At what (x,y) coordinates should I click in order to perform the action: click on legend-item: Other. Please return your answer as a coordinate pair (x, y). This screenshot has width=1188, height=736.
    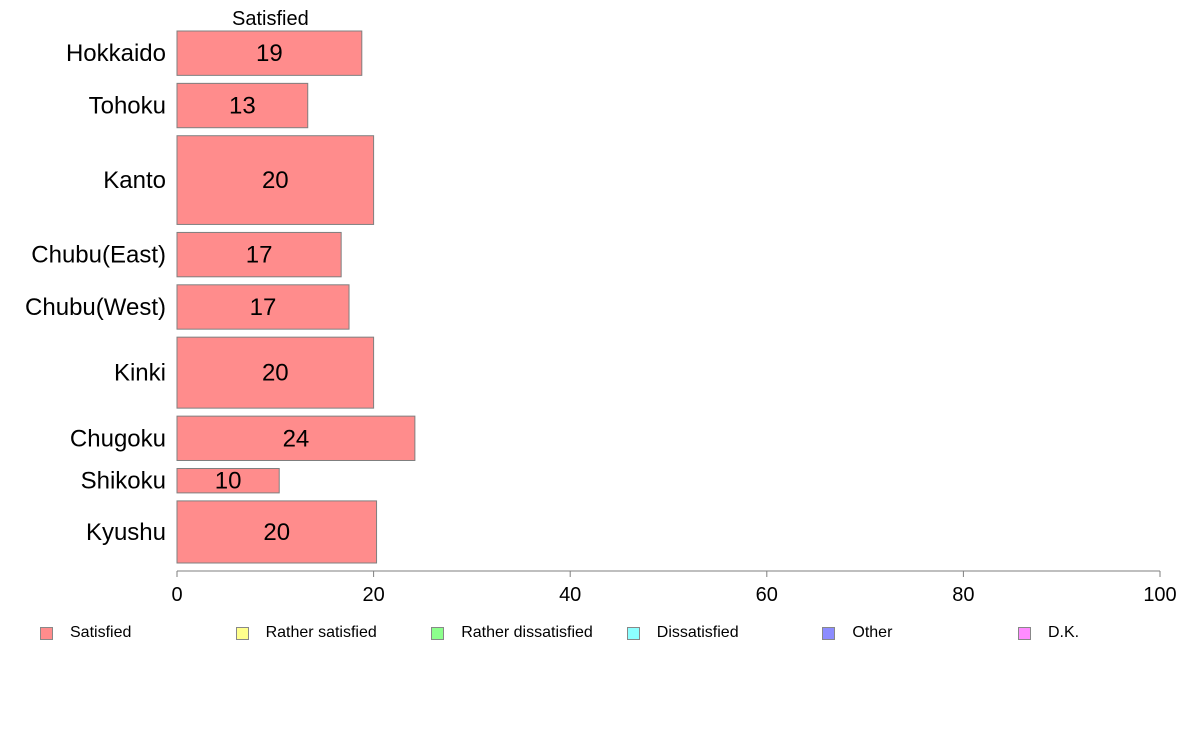
    Looking at the image, I should click on (857, 633).